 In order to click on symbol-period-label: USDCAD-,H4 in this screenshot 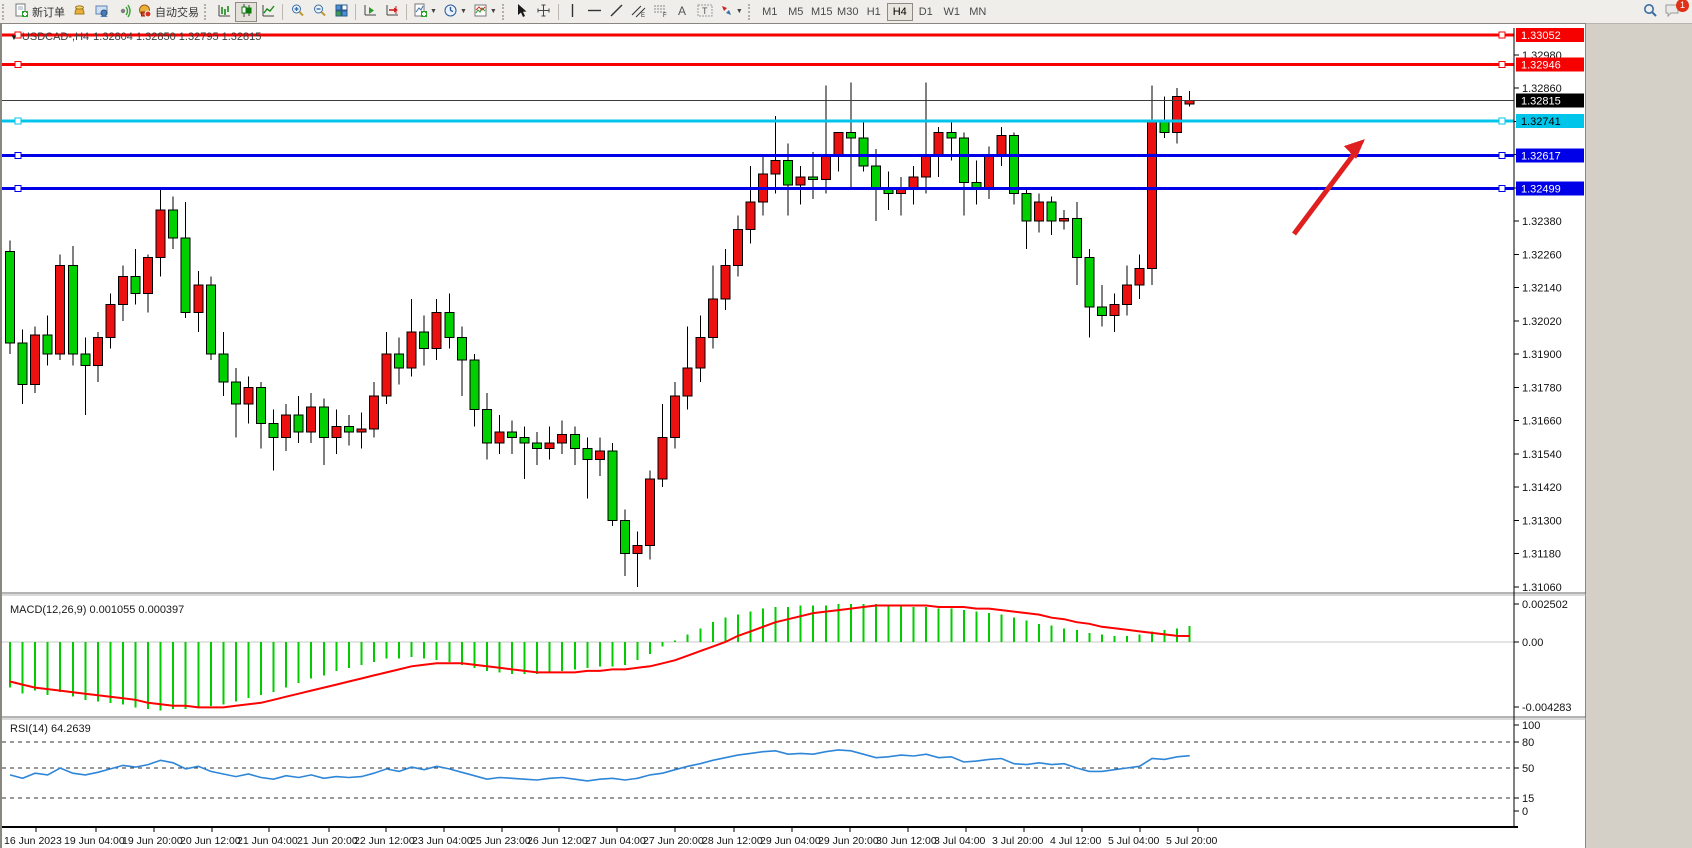, I will do `click(55, 37)`.